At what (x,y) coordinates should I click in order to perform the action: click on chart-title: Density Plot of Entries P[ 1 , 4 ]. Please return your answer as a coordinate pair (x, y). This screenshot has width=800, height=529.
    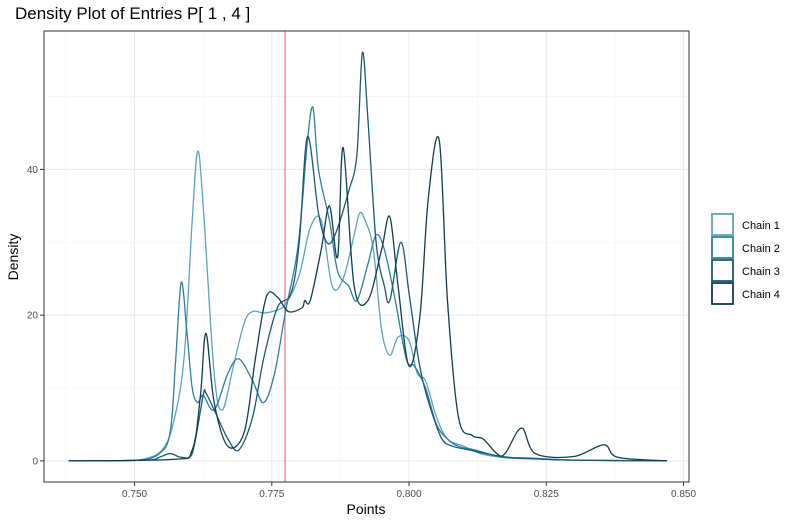
    Looking at the image, I should click on (132, 13).